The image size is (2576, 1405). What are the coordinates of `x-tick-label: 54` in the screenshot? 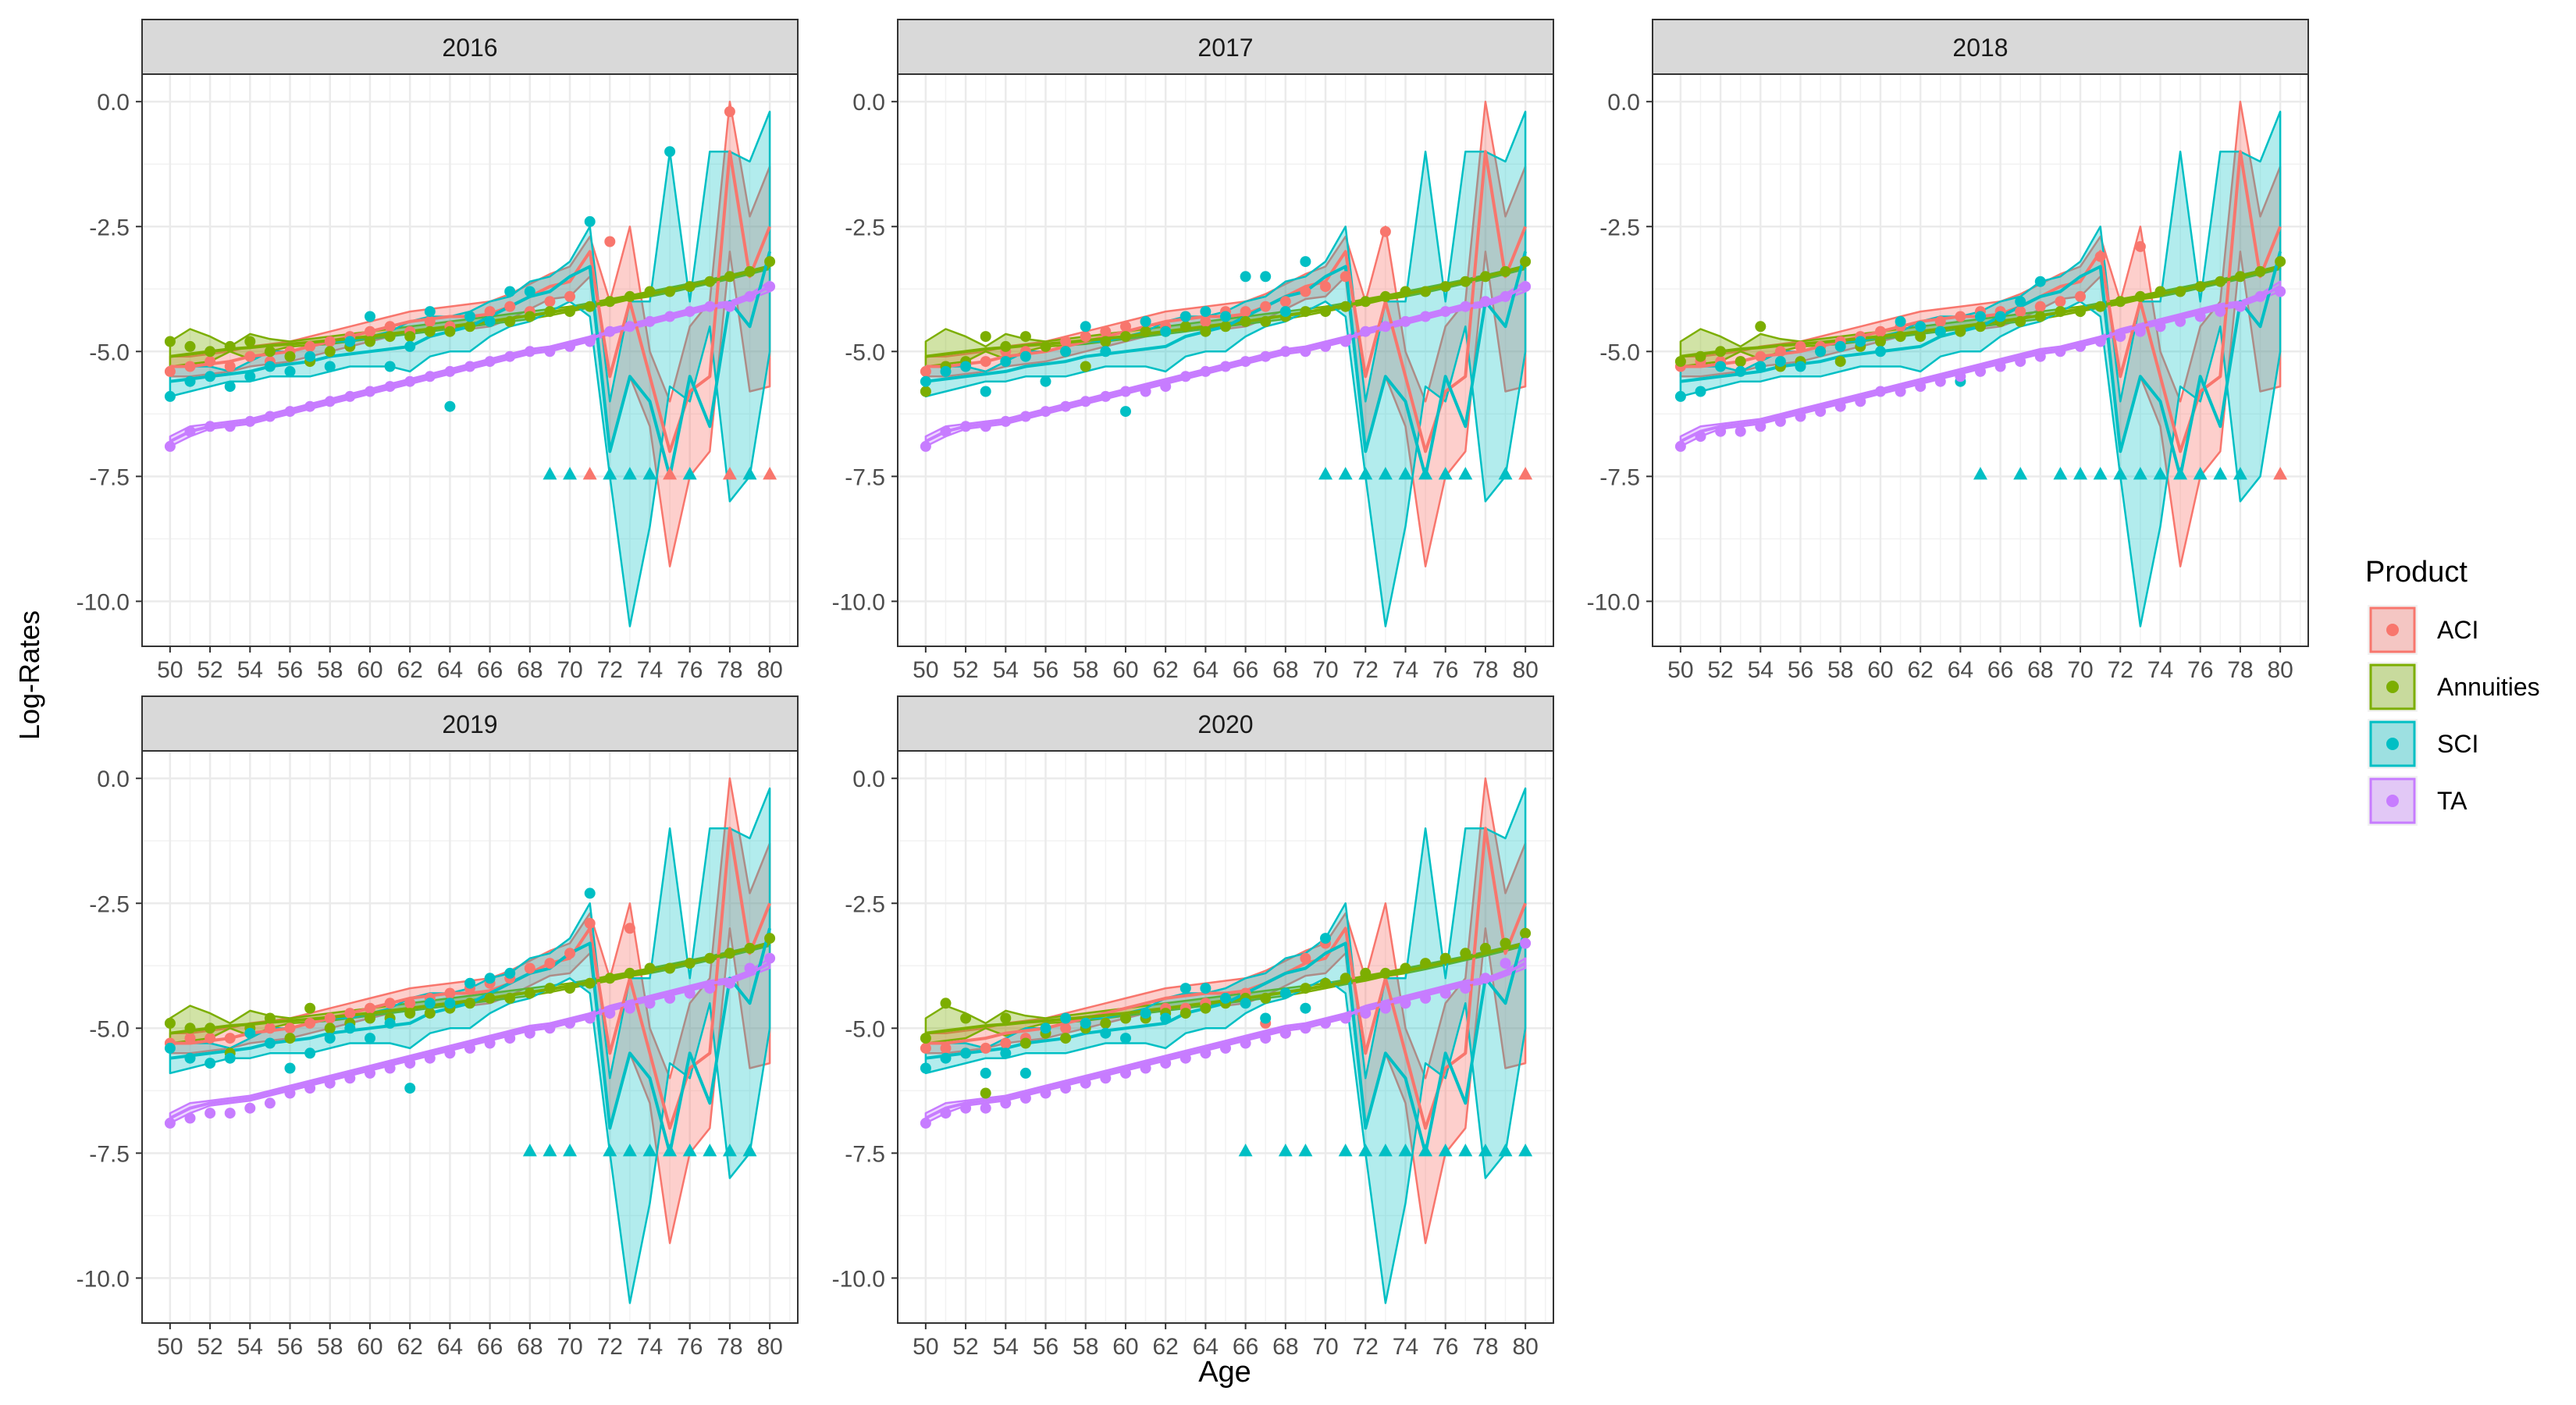 It's located at (250, 670).